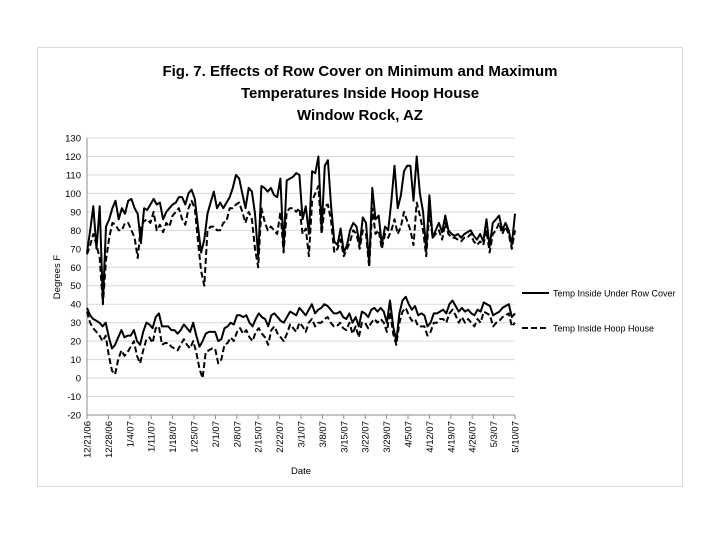 This screenshot has width=720, height=540. Describe the element at coordinates (130, 434) in the screenshot. I see `x-tick-label: 1/4/07` at that location.